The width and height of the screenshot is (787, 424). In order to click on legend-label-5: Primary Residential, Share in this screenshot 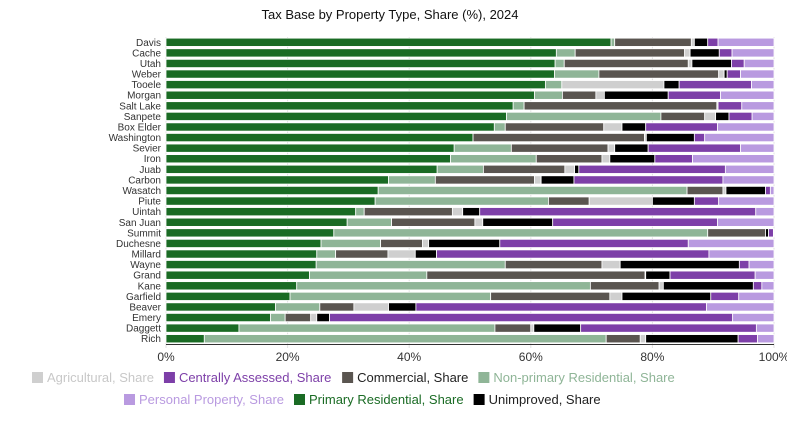, I will do `click(386, 399)`.